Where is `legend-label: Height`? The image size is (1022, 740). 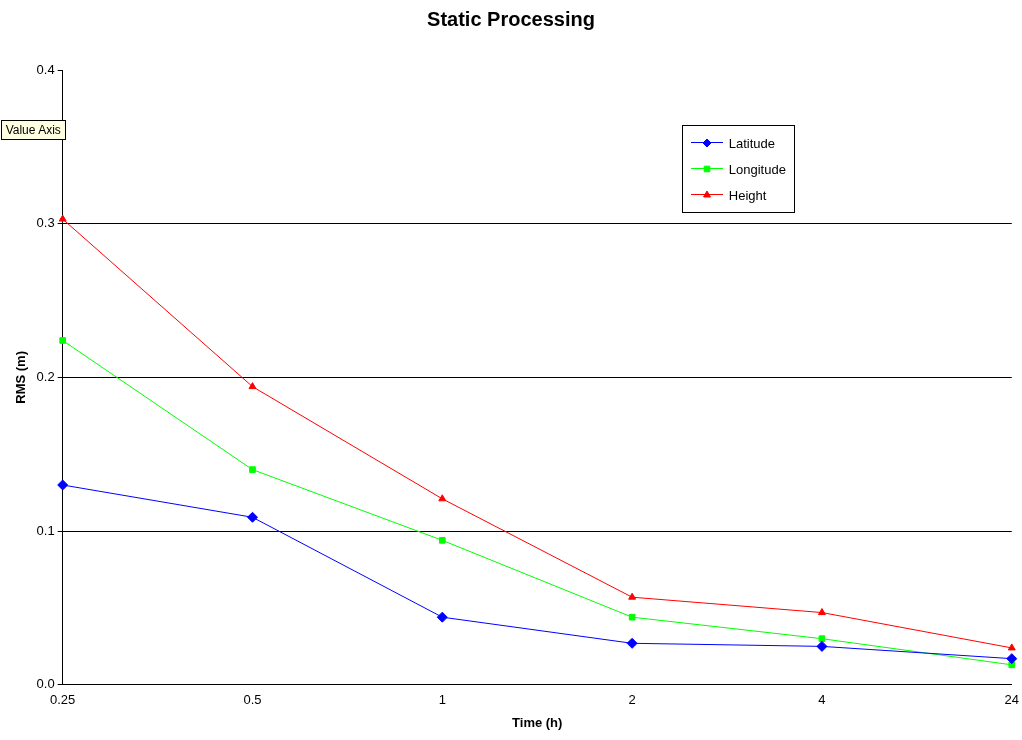 legend-label: Height is located at coordinates (747, 195).